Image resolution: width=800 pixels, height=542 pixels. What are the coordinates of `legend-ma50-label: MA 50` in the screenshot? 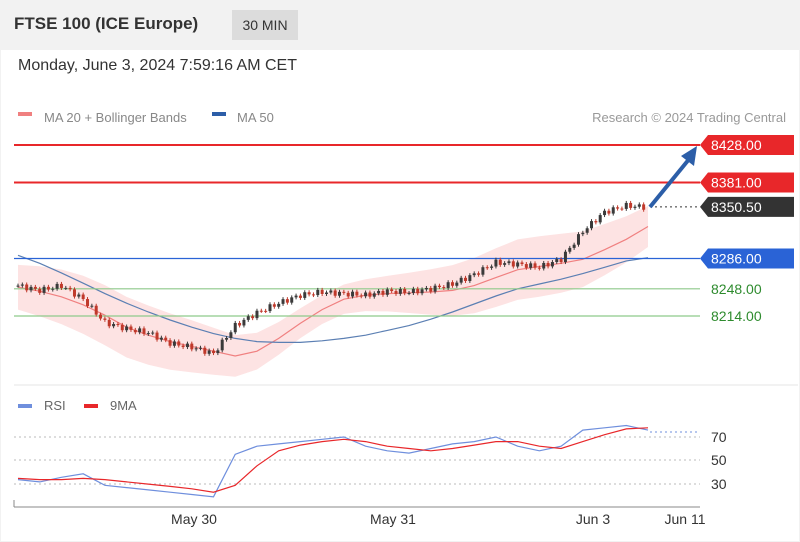 It's located at (255, 117).